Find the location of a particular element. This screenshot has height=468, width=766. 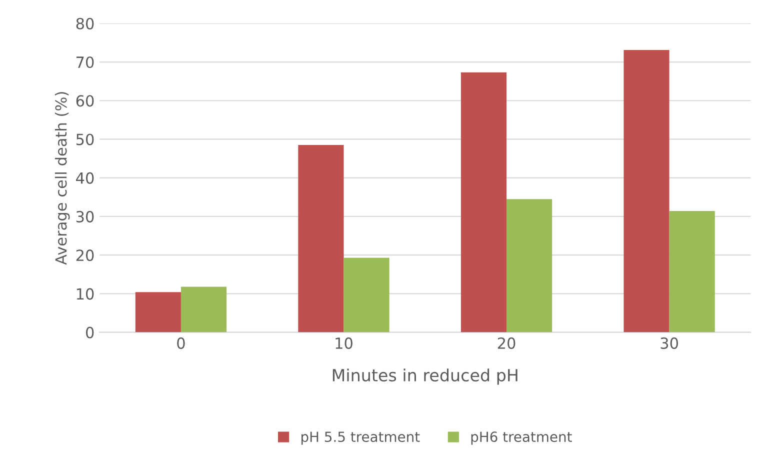

y-tick-label: 0 is located at coordinates (90, 332).